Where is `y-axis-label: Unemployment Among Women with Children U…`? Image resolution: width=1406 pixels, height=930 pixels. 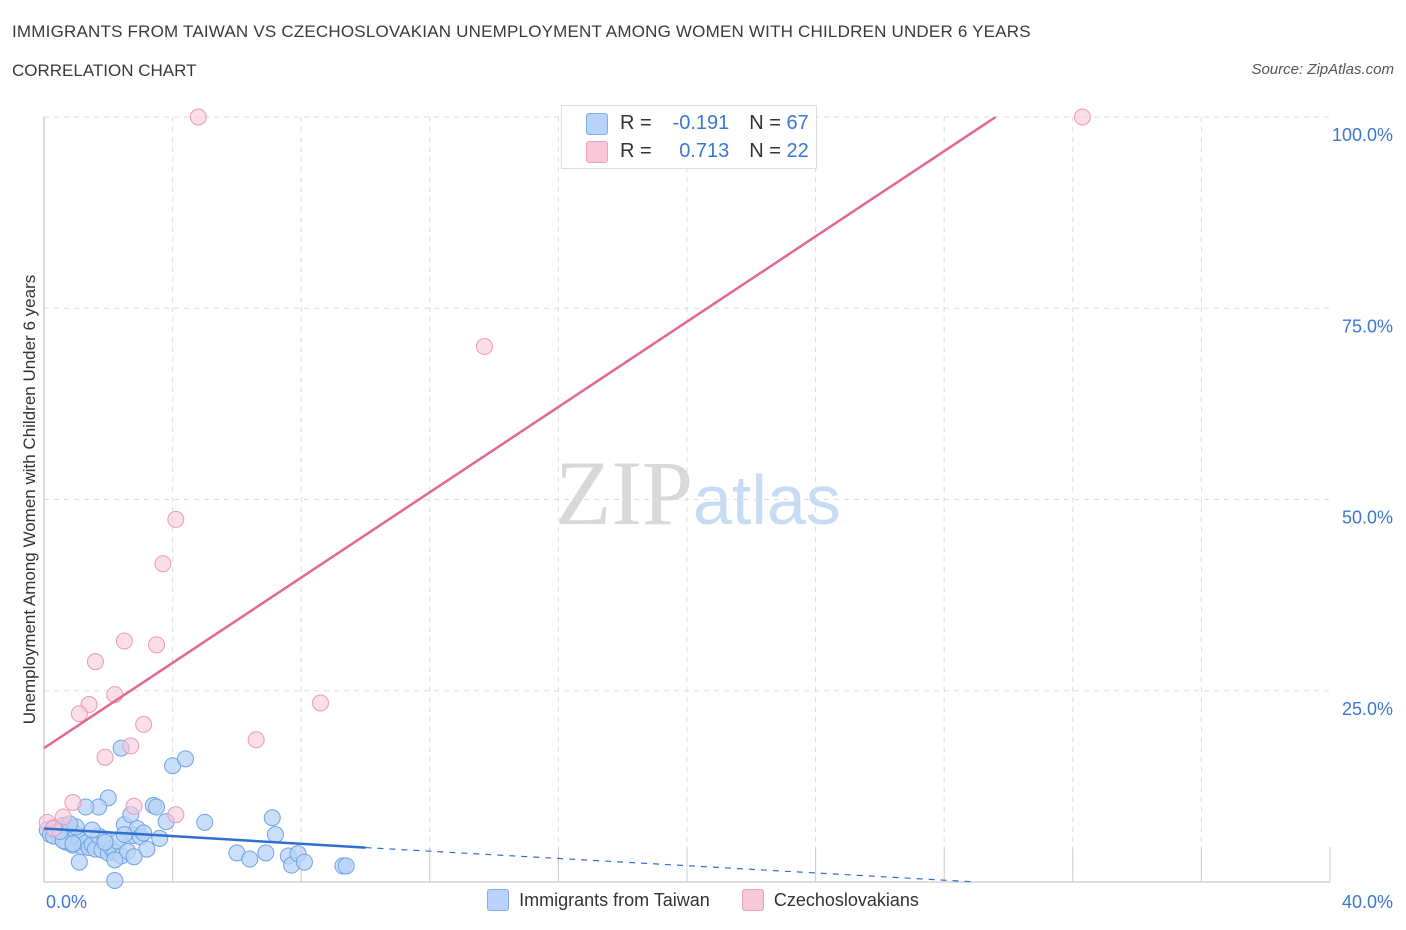 y-axis-label: Unemployment Among Women with Children U… is located at coordinates (29, 499).